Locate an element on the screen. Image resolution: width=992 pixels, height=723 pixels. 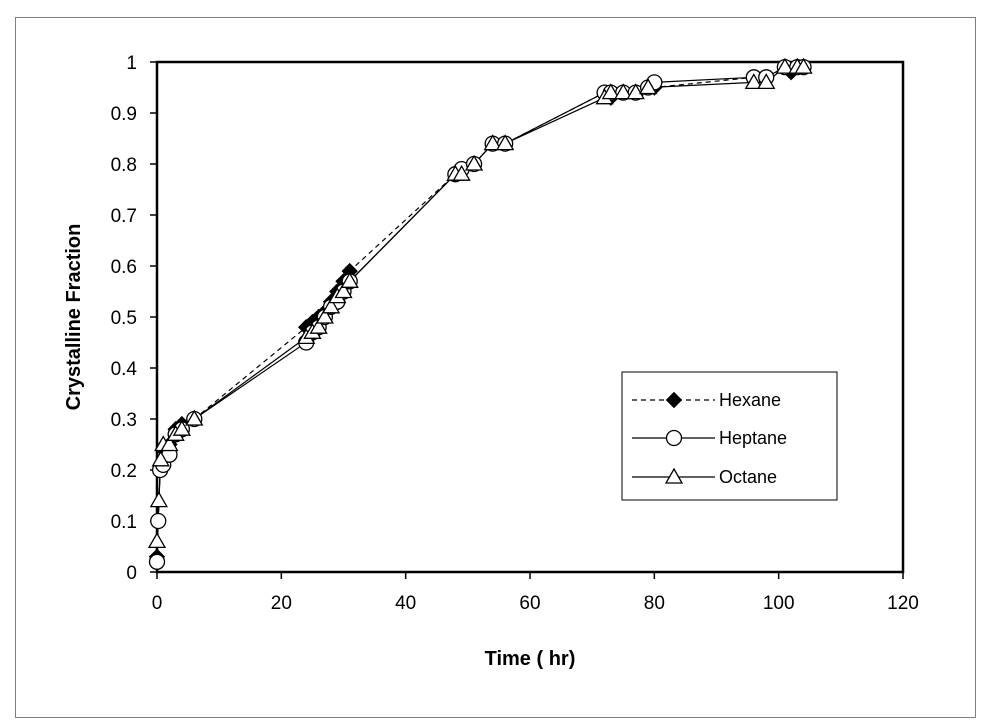
x-tick-label: 40 is located at coordinates (405, 603).